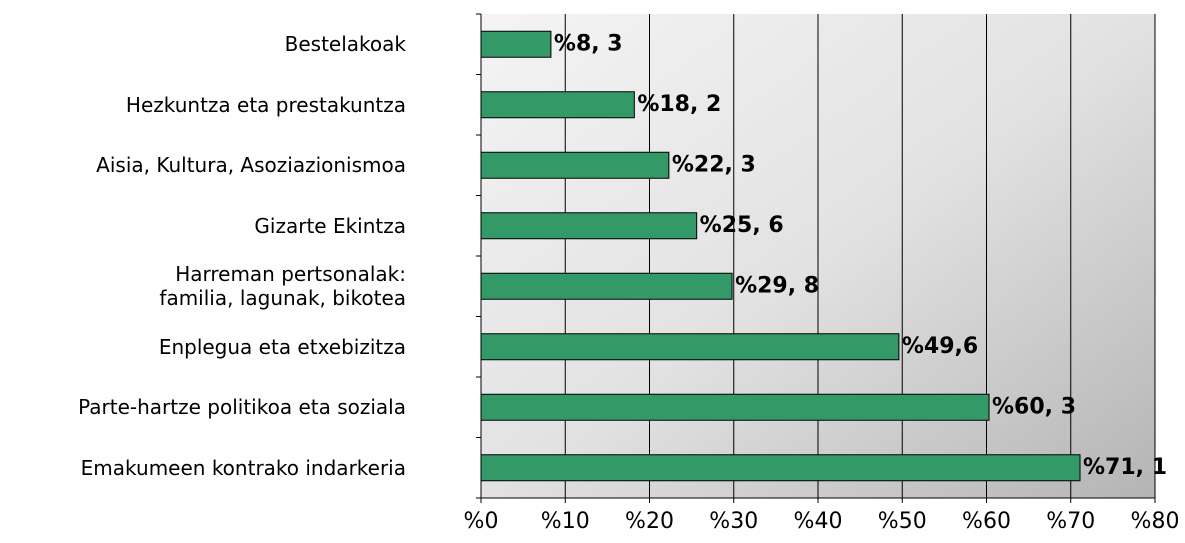 The image size is (1185, 543). Describe the element at coordinates (345, 44) in the screenshot. I see `category-label: Bestelakoak` at that location.